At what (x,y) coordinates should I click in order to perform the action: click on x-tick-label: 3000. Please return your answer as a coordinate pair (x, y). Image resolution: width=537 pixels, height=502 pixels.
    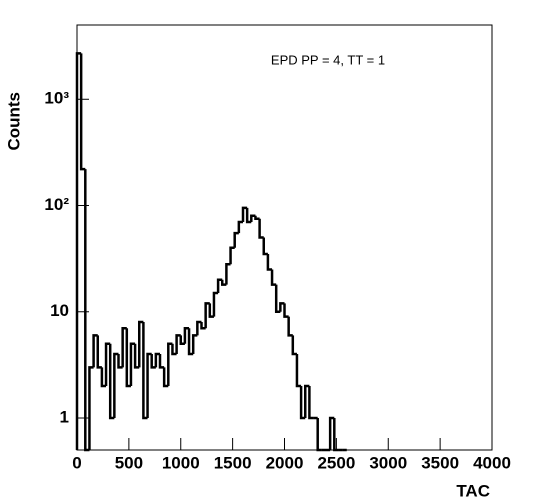
    Looking at the image, I should click on (388, 462).